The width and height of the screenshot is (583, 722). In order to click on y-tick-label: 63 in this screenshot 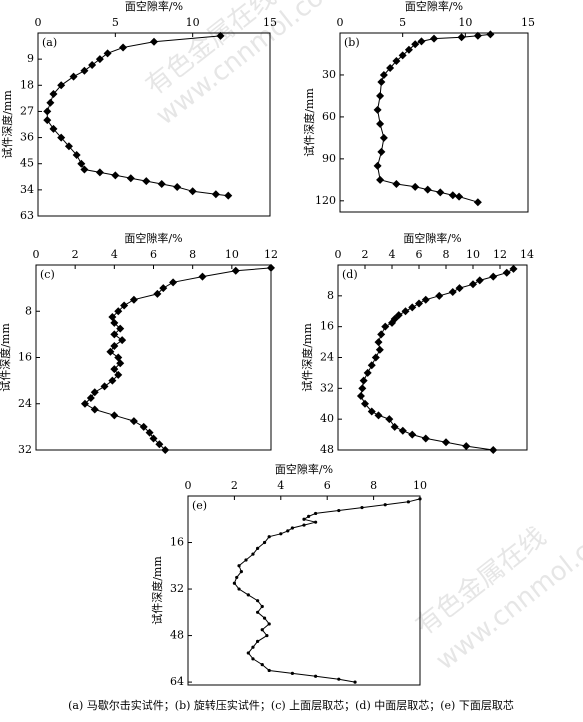, I will do `click(27, 215)`.